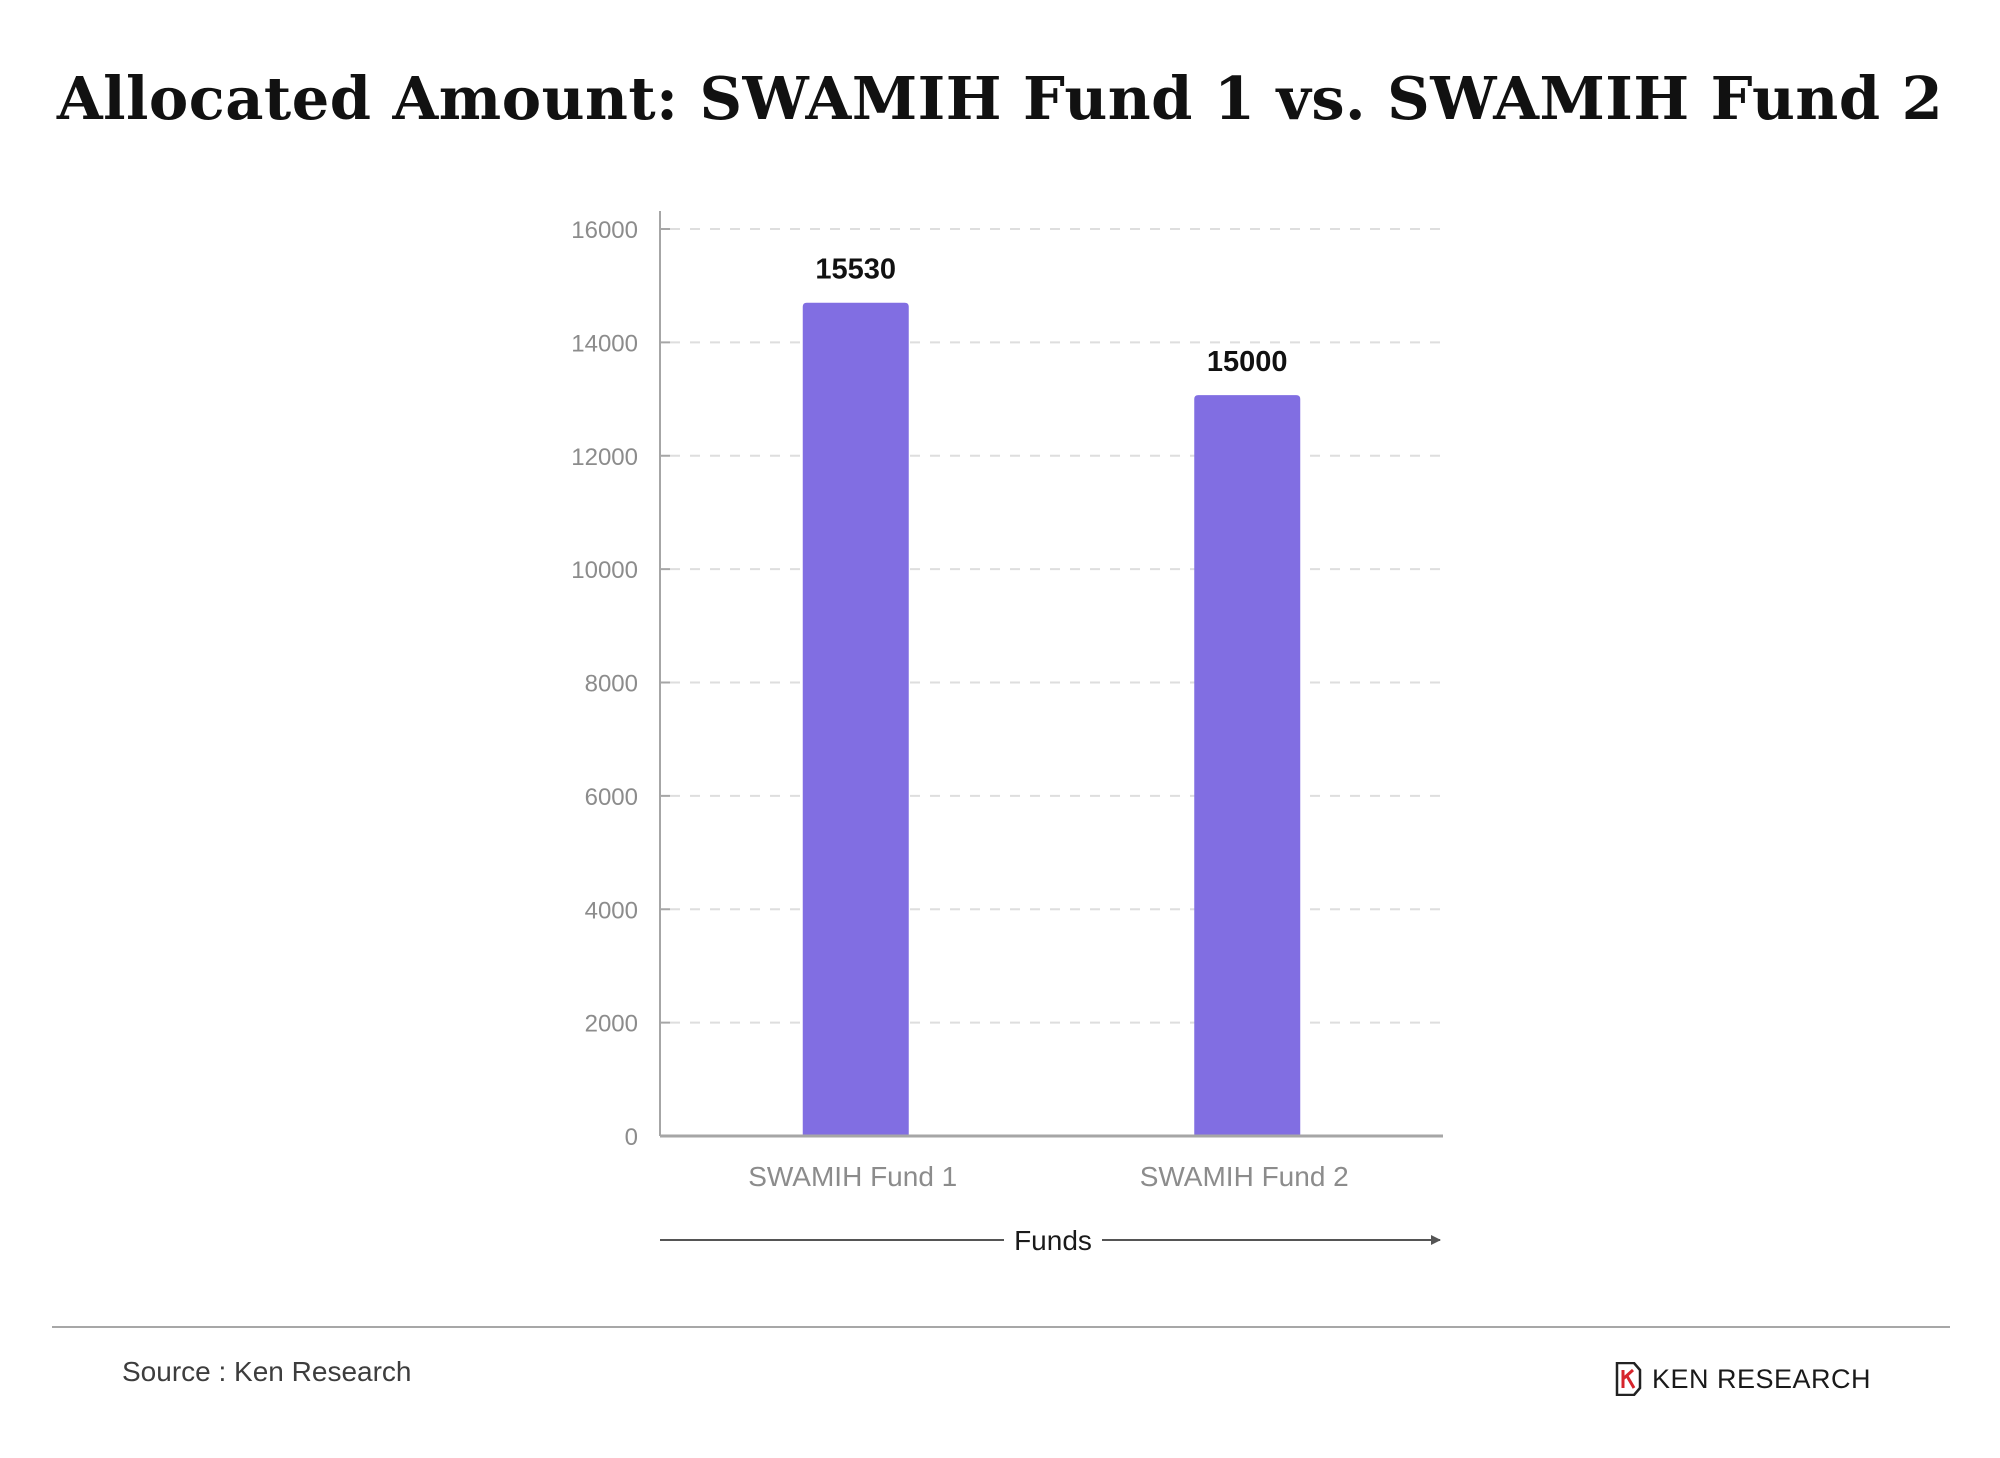 The height and width of the screenshot is (1458, 2000). Describe the element at coordinates (604, 457) in the screenshot. I see `y-tick-label: 12000` at that location.